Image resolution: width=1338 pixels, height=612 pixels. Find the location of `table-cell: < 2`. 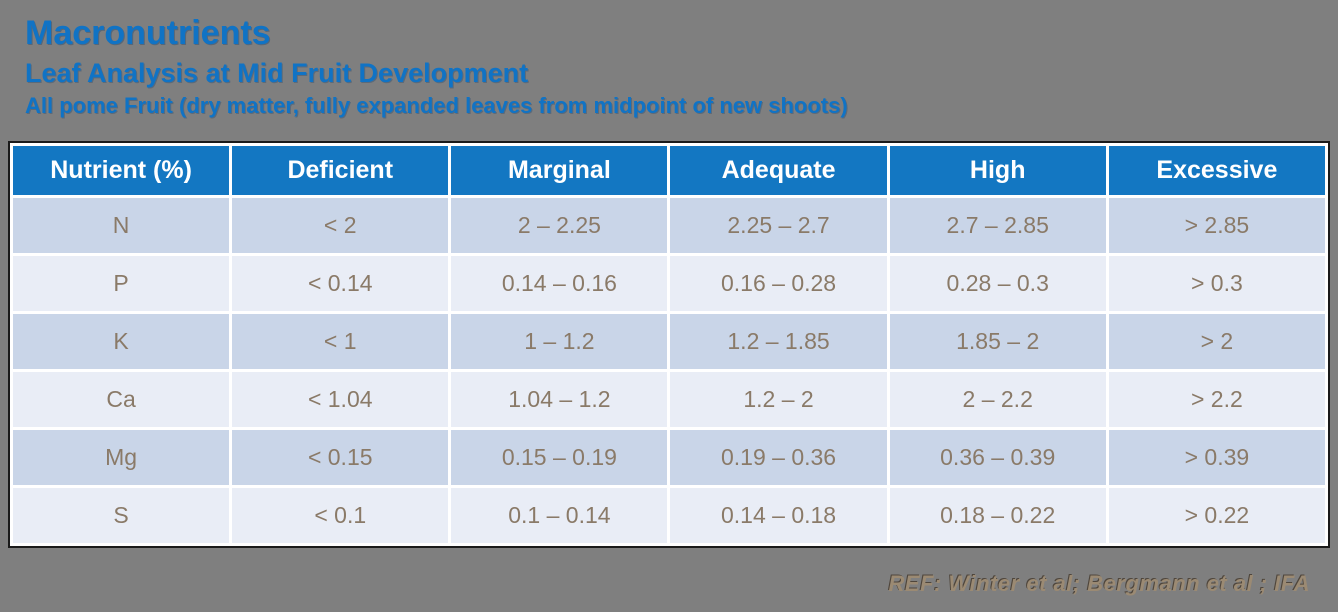

table-cell: < 2 is located at coordinates (340, 225).